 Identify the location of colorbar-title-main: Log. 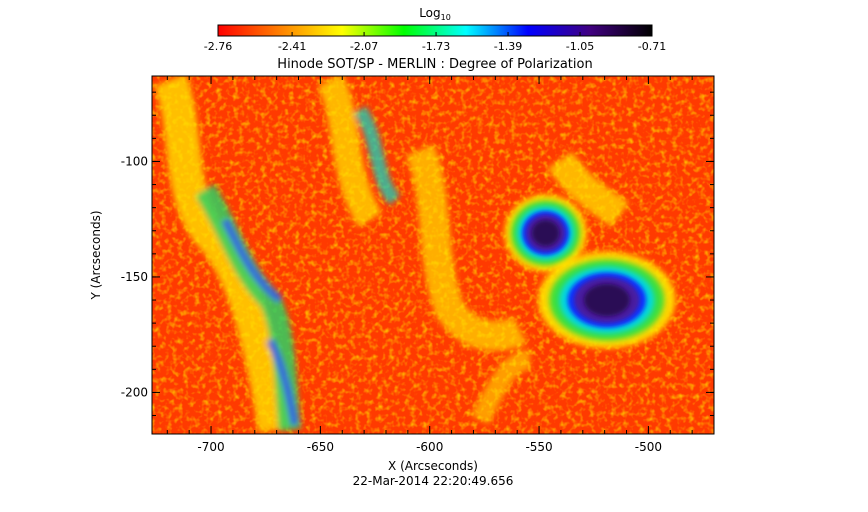
(429, 13).